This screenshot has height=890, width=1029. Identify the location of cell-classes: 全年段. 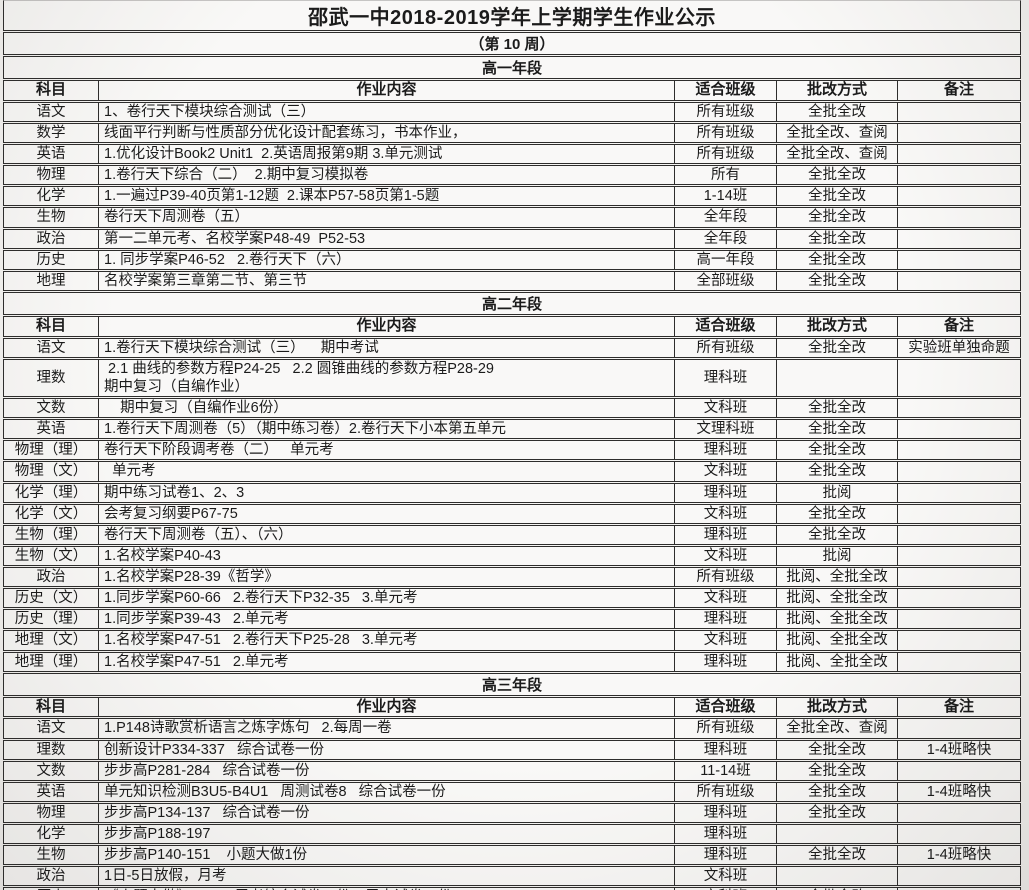
(726, 238).